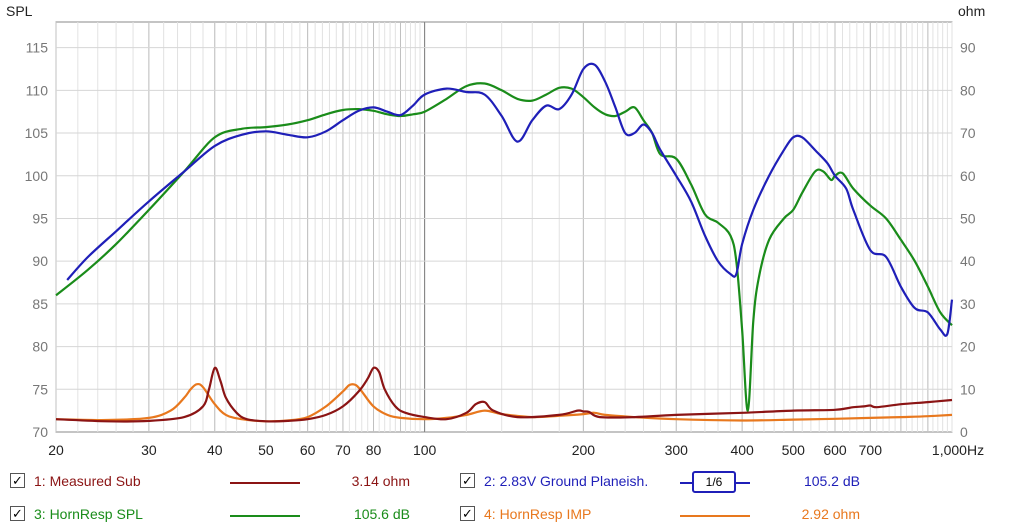 This screenshot has height=531, width=1024. Describe the element at coordinates (714, 482) in the screenshot. I see `smoothing-badge: 1/6` at that location.